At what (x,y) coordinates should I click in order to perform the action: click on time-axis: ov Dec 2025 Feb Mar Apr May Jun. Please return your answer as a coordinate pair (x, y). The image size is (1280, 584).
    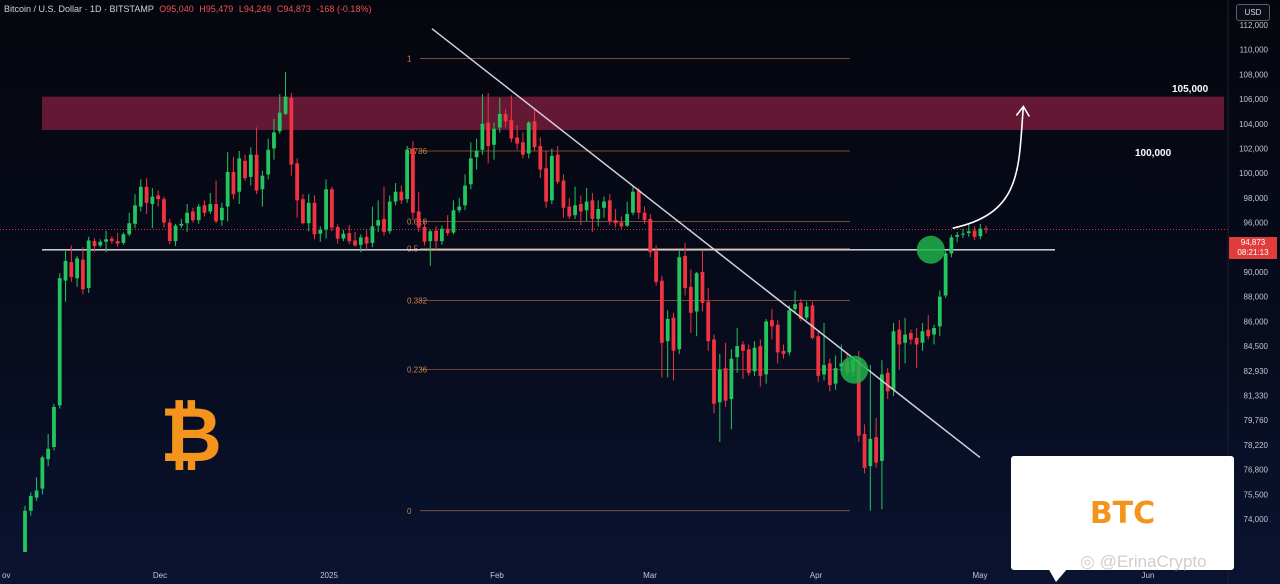
    Looking at the image, I should click on (578, 575).